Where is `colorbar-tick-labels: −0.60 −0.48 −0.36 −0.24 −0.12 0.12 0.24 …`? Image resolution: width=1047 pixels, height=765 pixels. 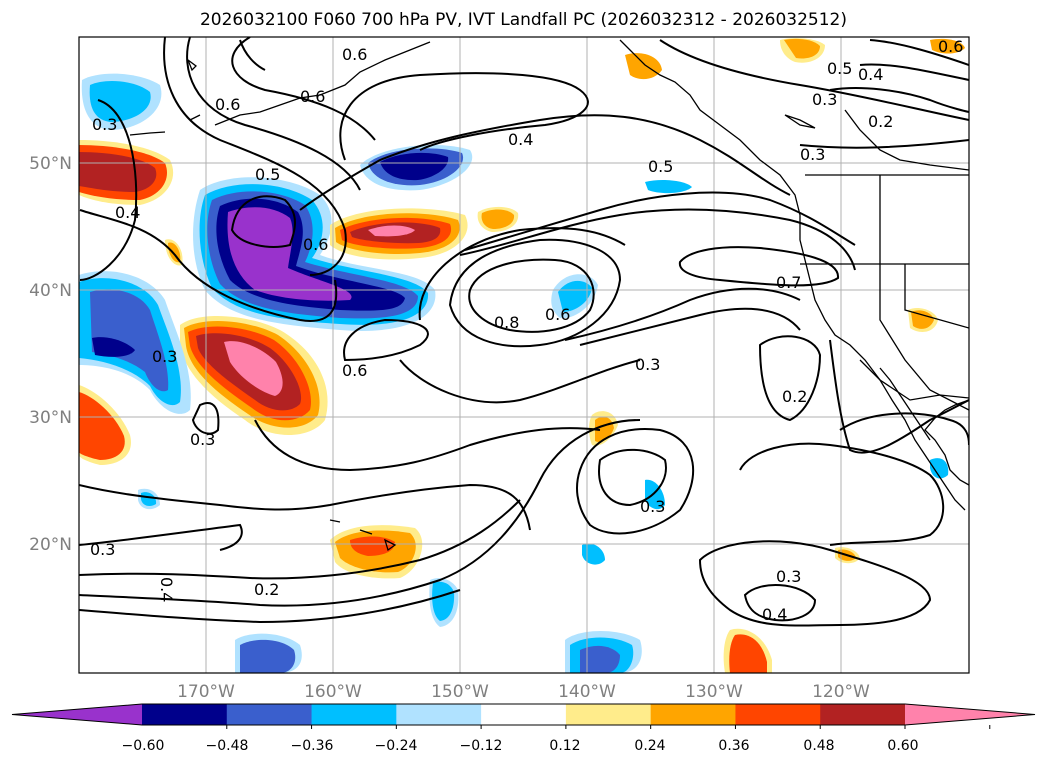
colorbar-tick-labels: −0.60 −0.48 −0.36 −0.24 −0.12 0.12 0.24 … is located at coordinates (520, 746).